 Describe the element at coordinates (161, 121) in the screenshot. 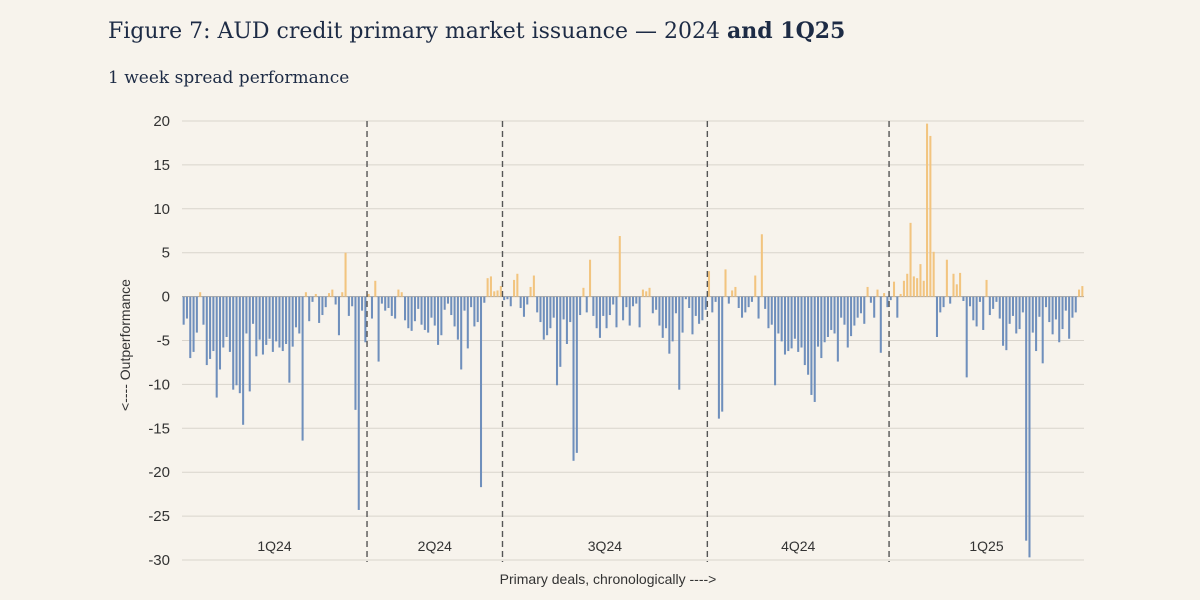

I see `y-tick-label: 20` at that location.